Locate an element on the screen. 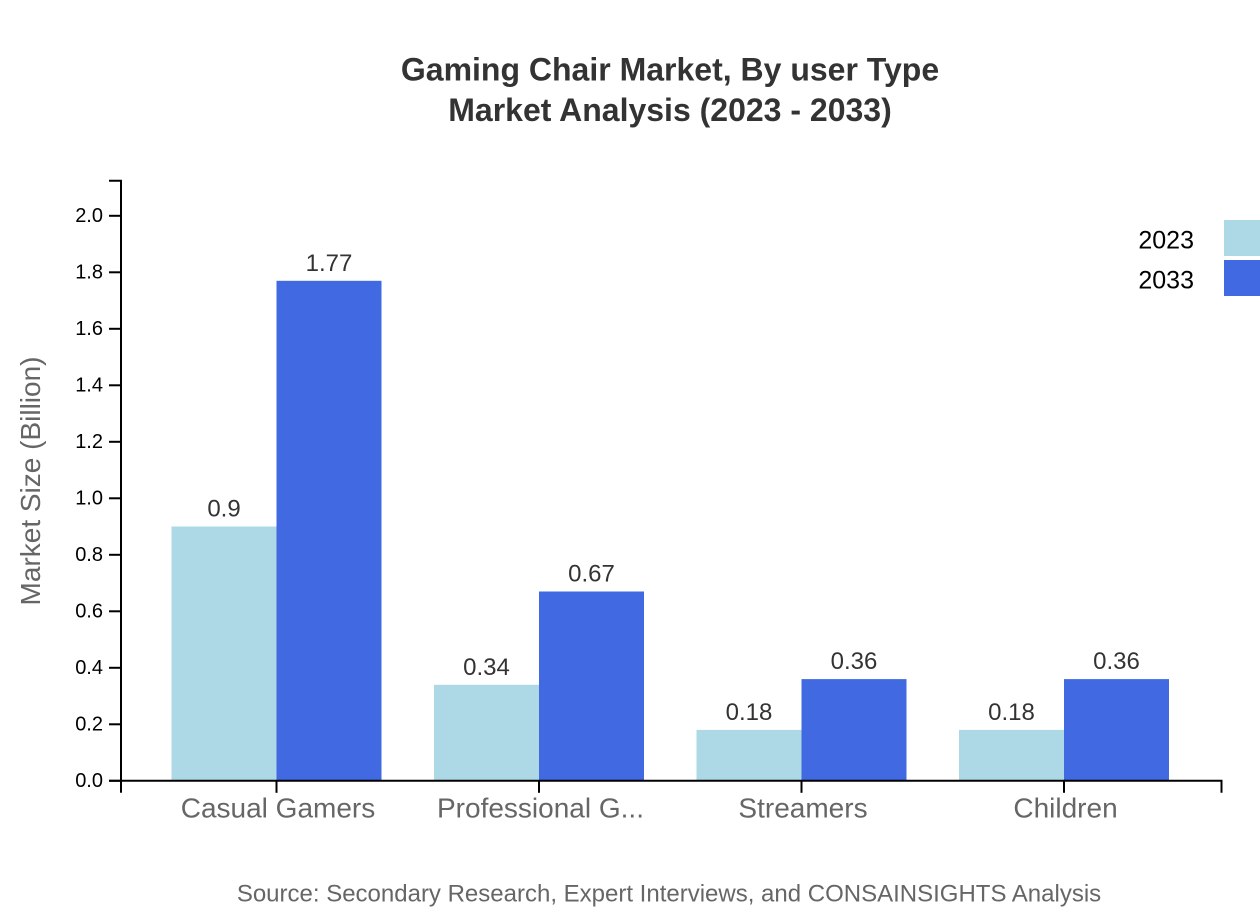  svg-text: 0.6 is located at coordinates (89, 612).